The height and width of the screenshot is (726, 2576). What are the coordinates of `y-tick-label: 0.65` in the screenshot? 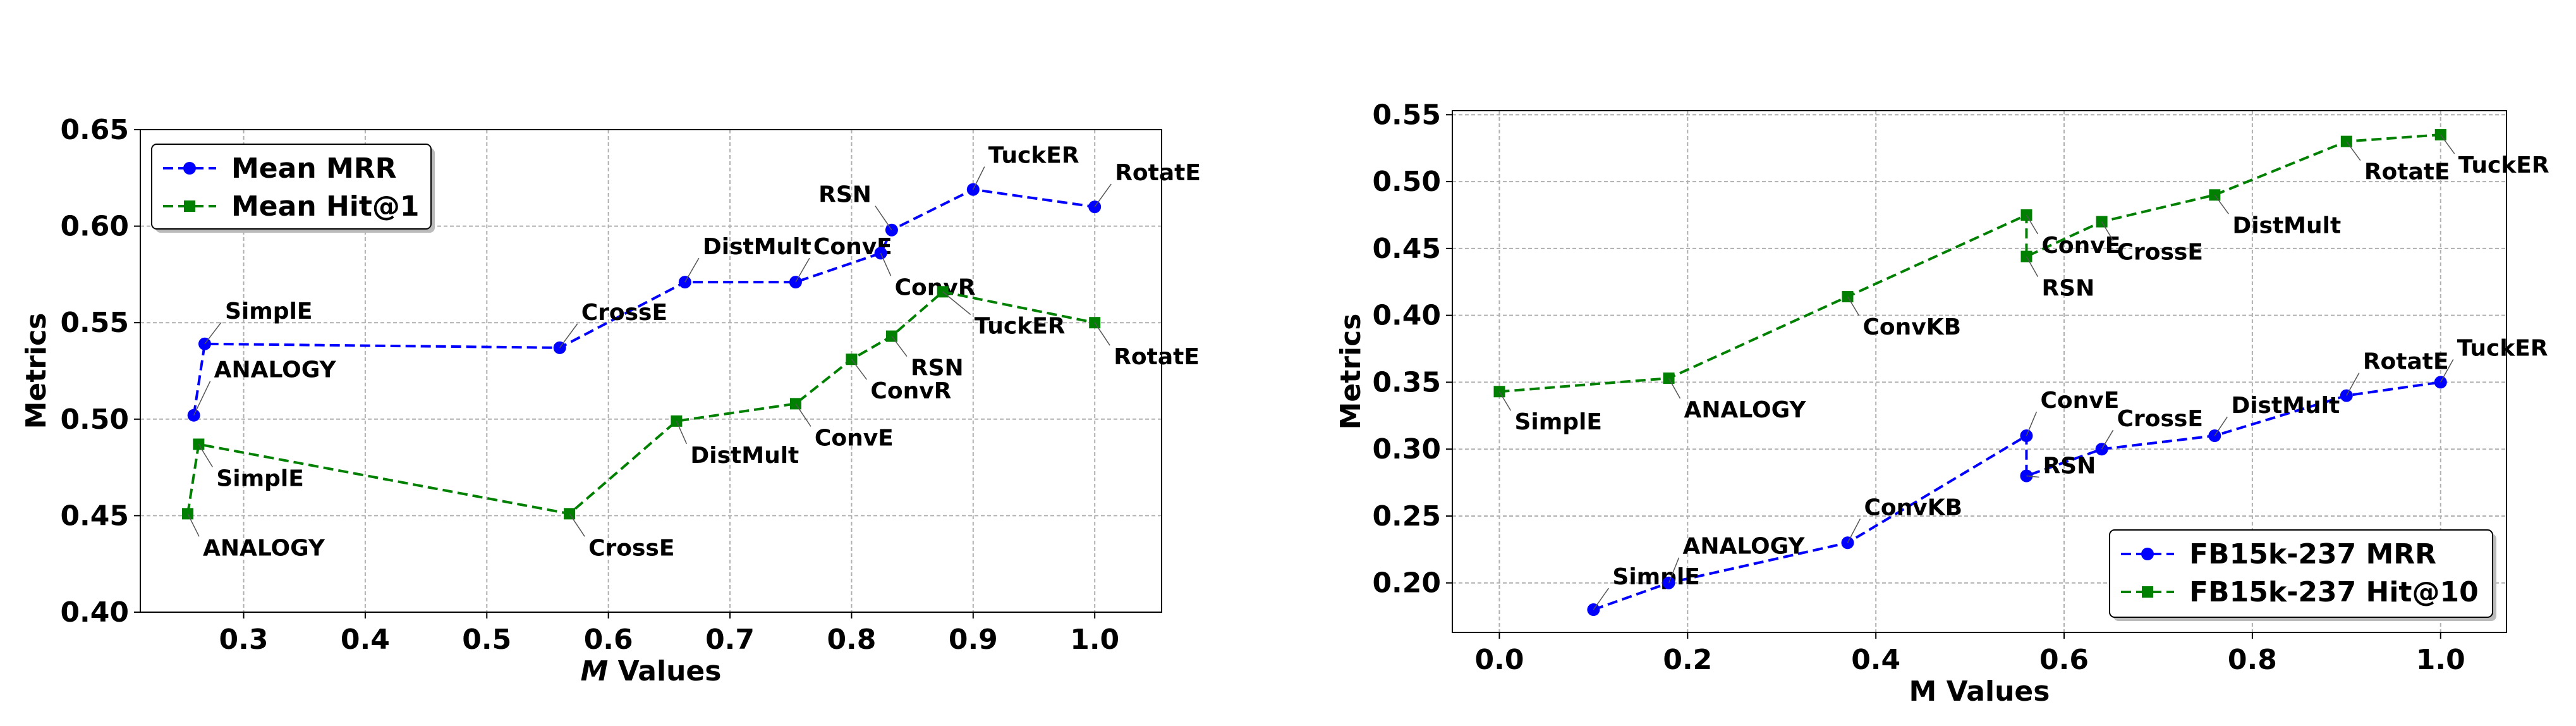 It's located at (94, 130).